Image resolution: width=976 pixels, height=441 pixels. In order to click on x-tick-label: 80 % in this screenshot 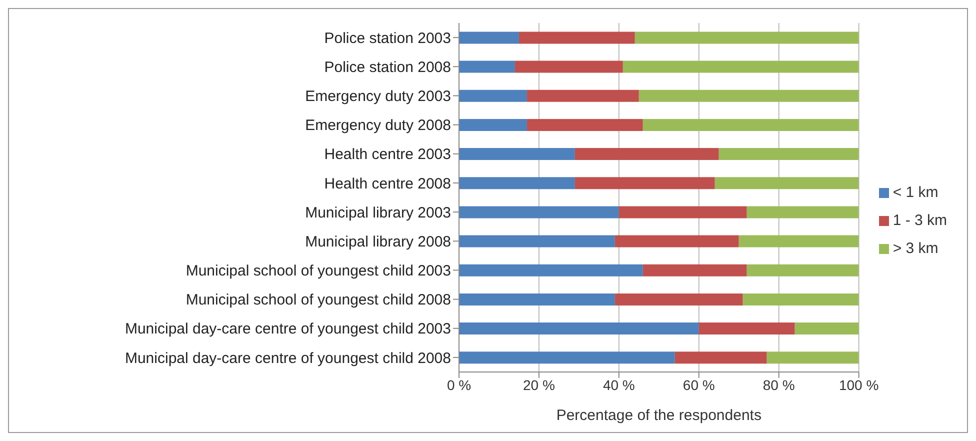, I will do `click(778, 384)`.